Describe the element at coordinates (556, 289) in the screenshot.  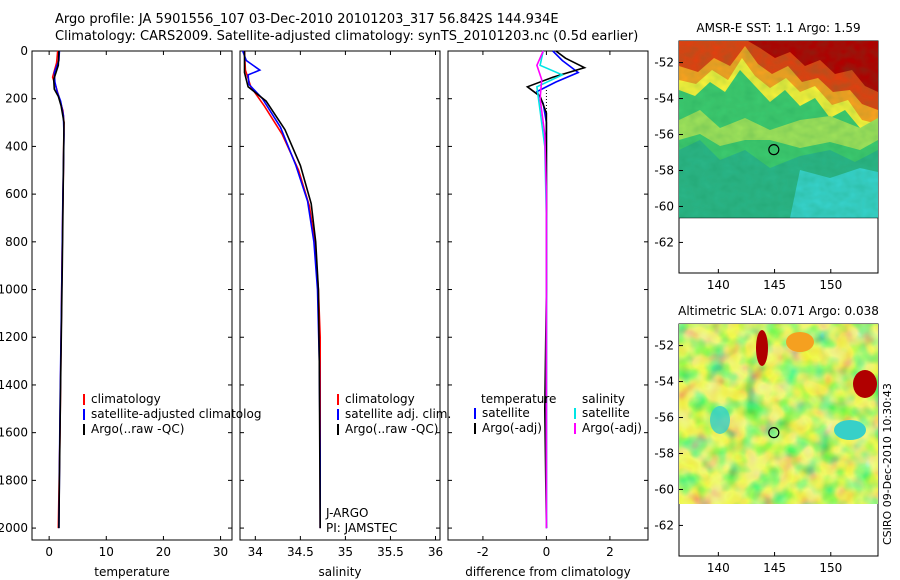
I see `difference-series-temperature-argo-adj-` at that location.